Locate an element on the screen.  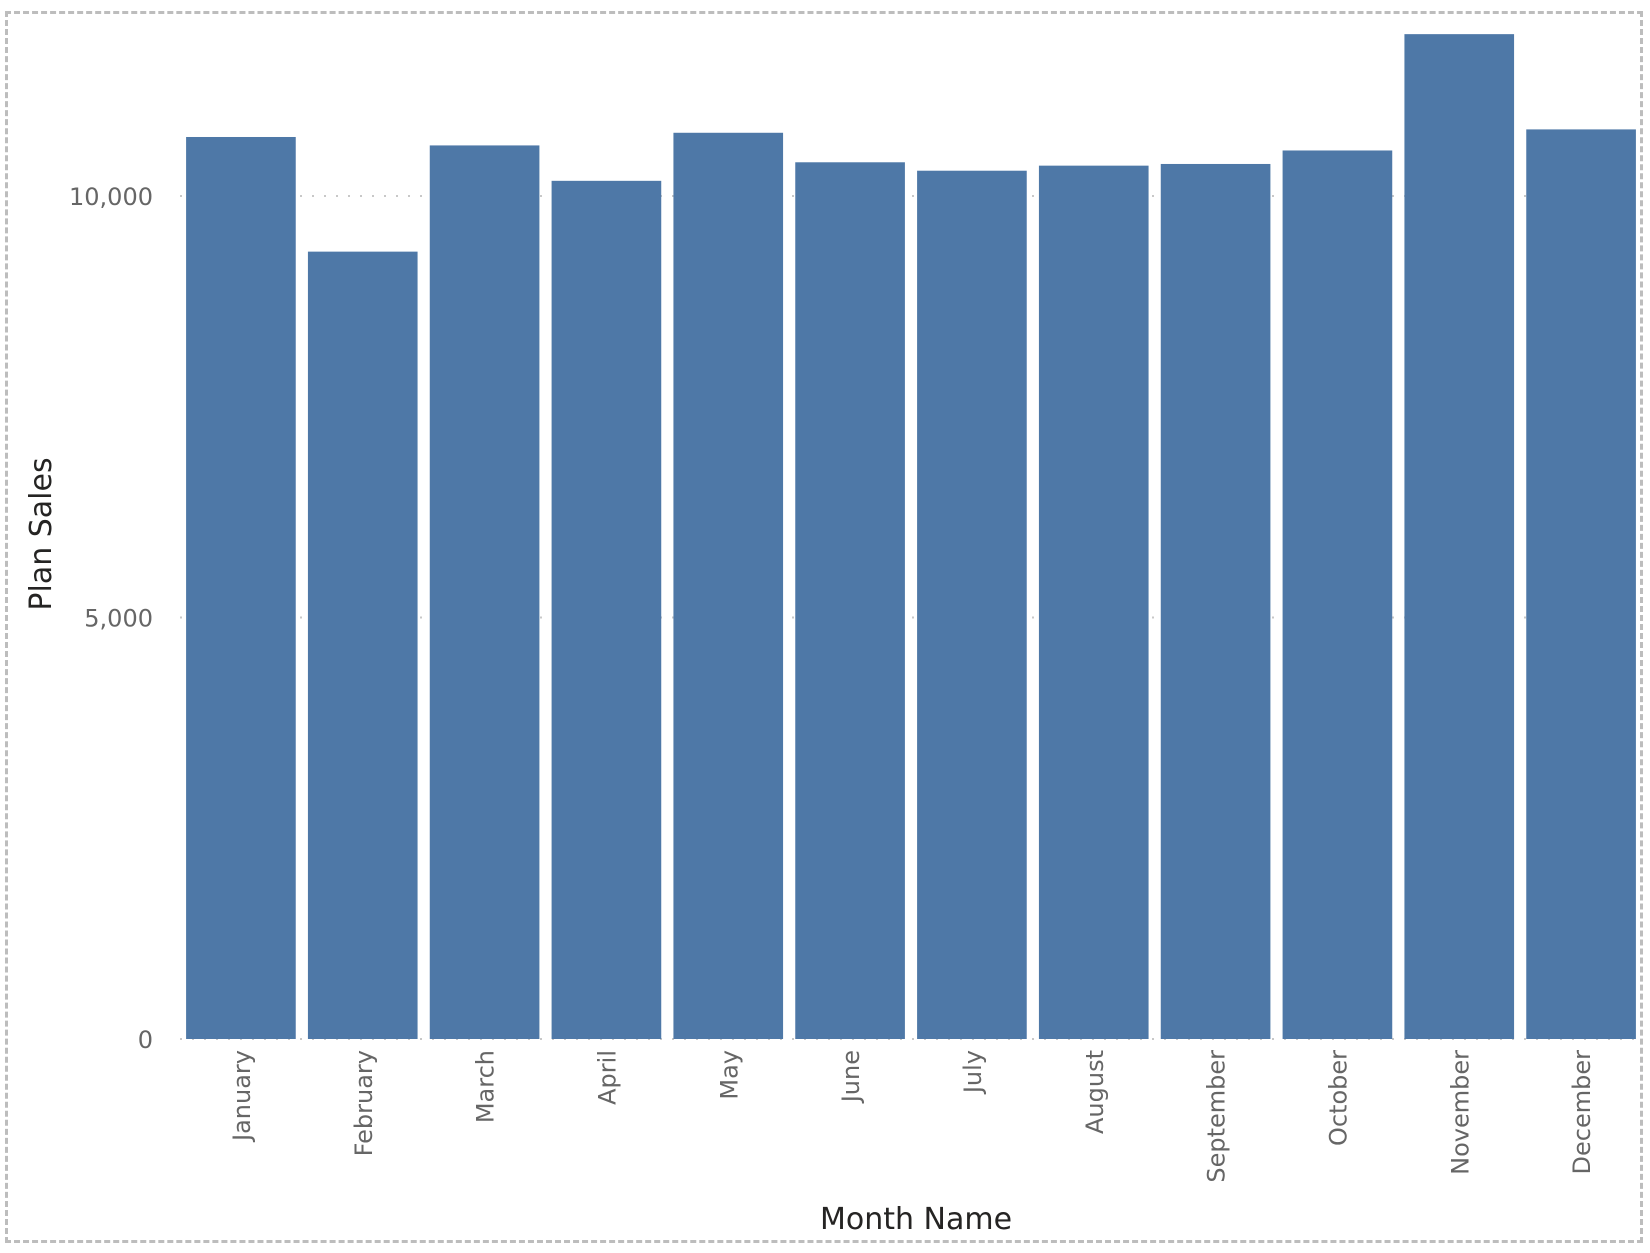
y-tick-label: 5,000 is located at coordinates (118, 619).